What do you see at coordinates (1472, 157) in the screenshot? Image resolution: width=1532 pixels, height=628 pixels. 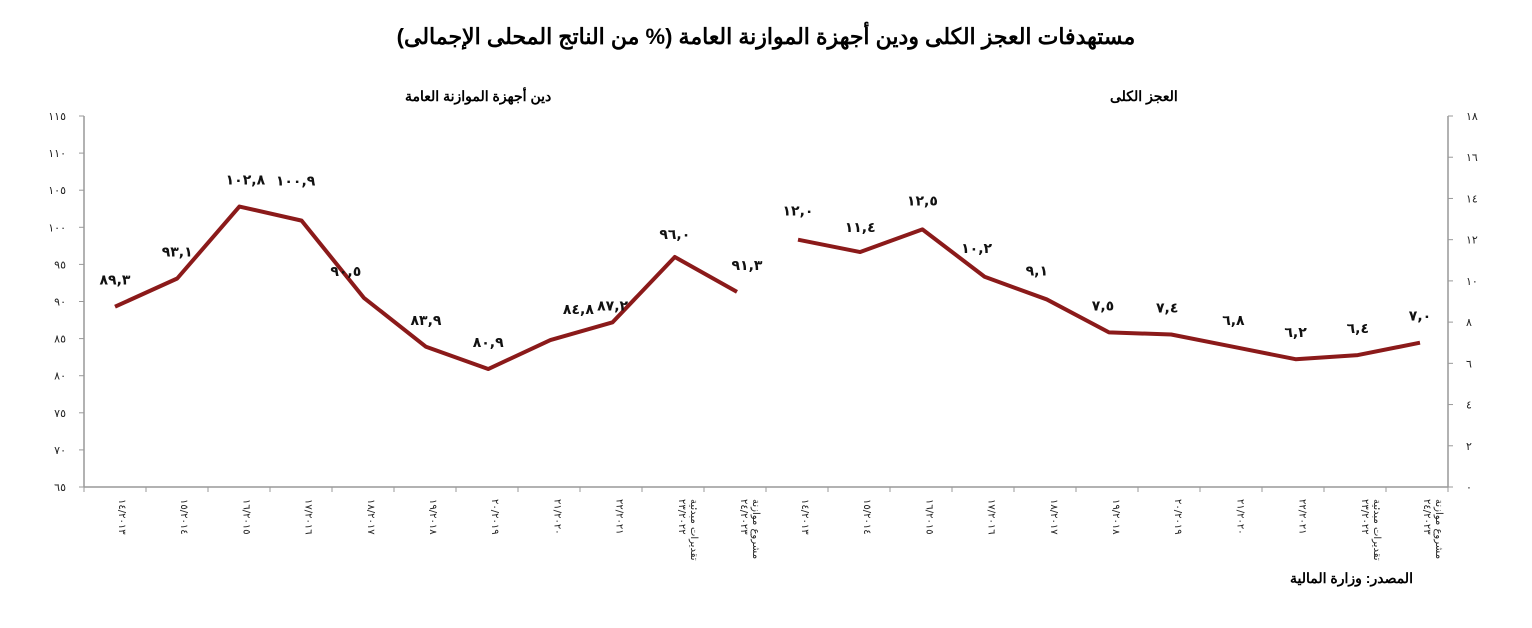 I see `y-tick-label: ١٦` at bounding box center [1472, 157].